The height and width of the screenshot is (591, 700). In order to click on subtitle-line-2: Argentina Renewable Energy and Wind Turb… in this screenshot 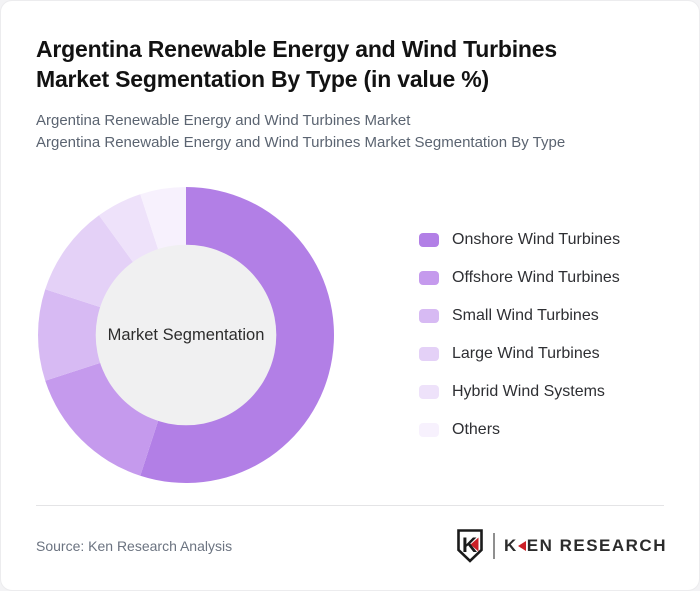, I will do `click(301, 142)`.